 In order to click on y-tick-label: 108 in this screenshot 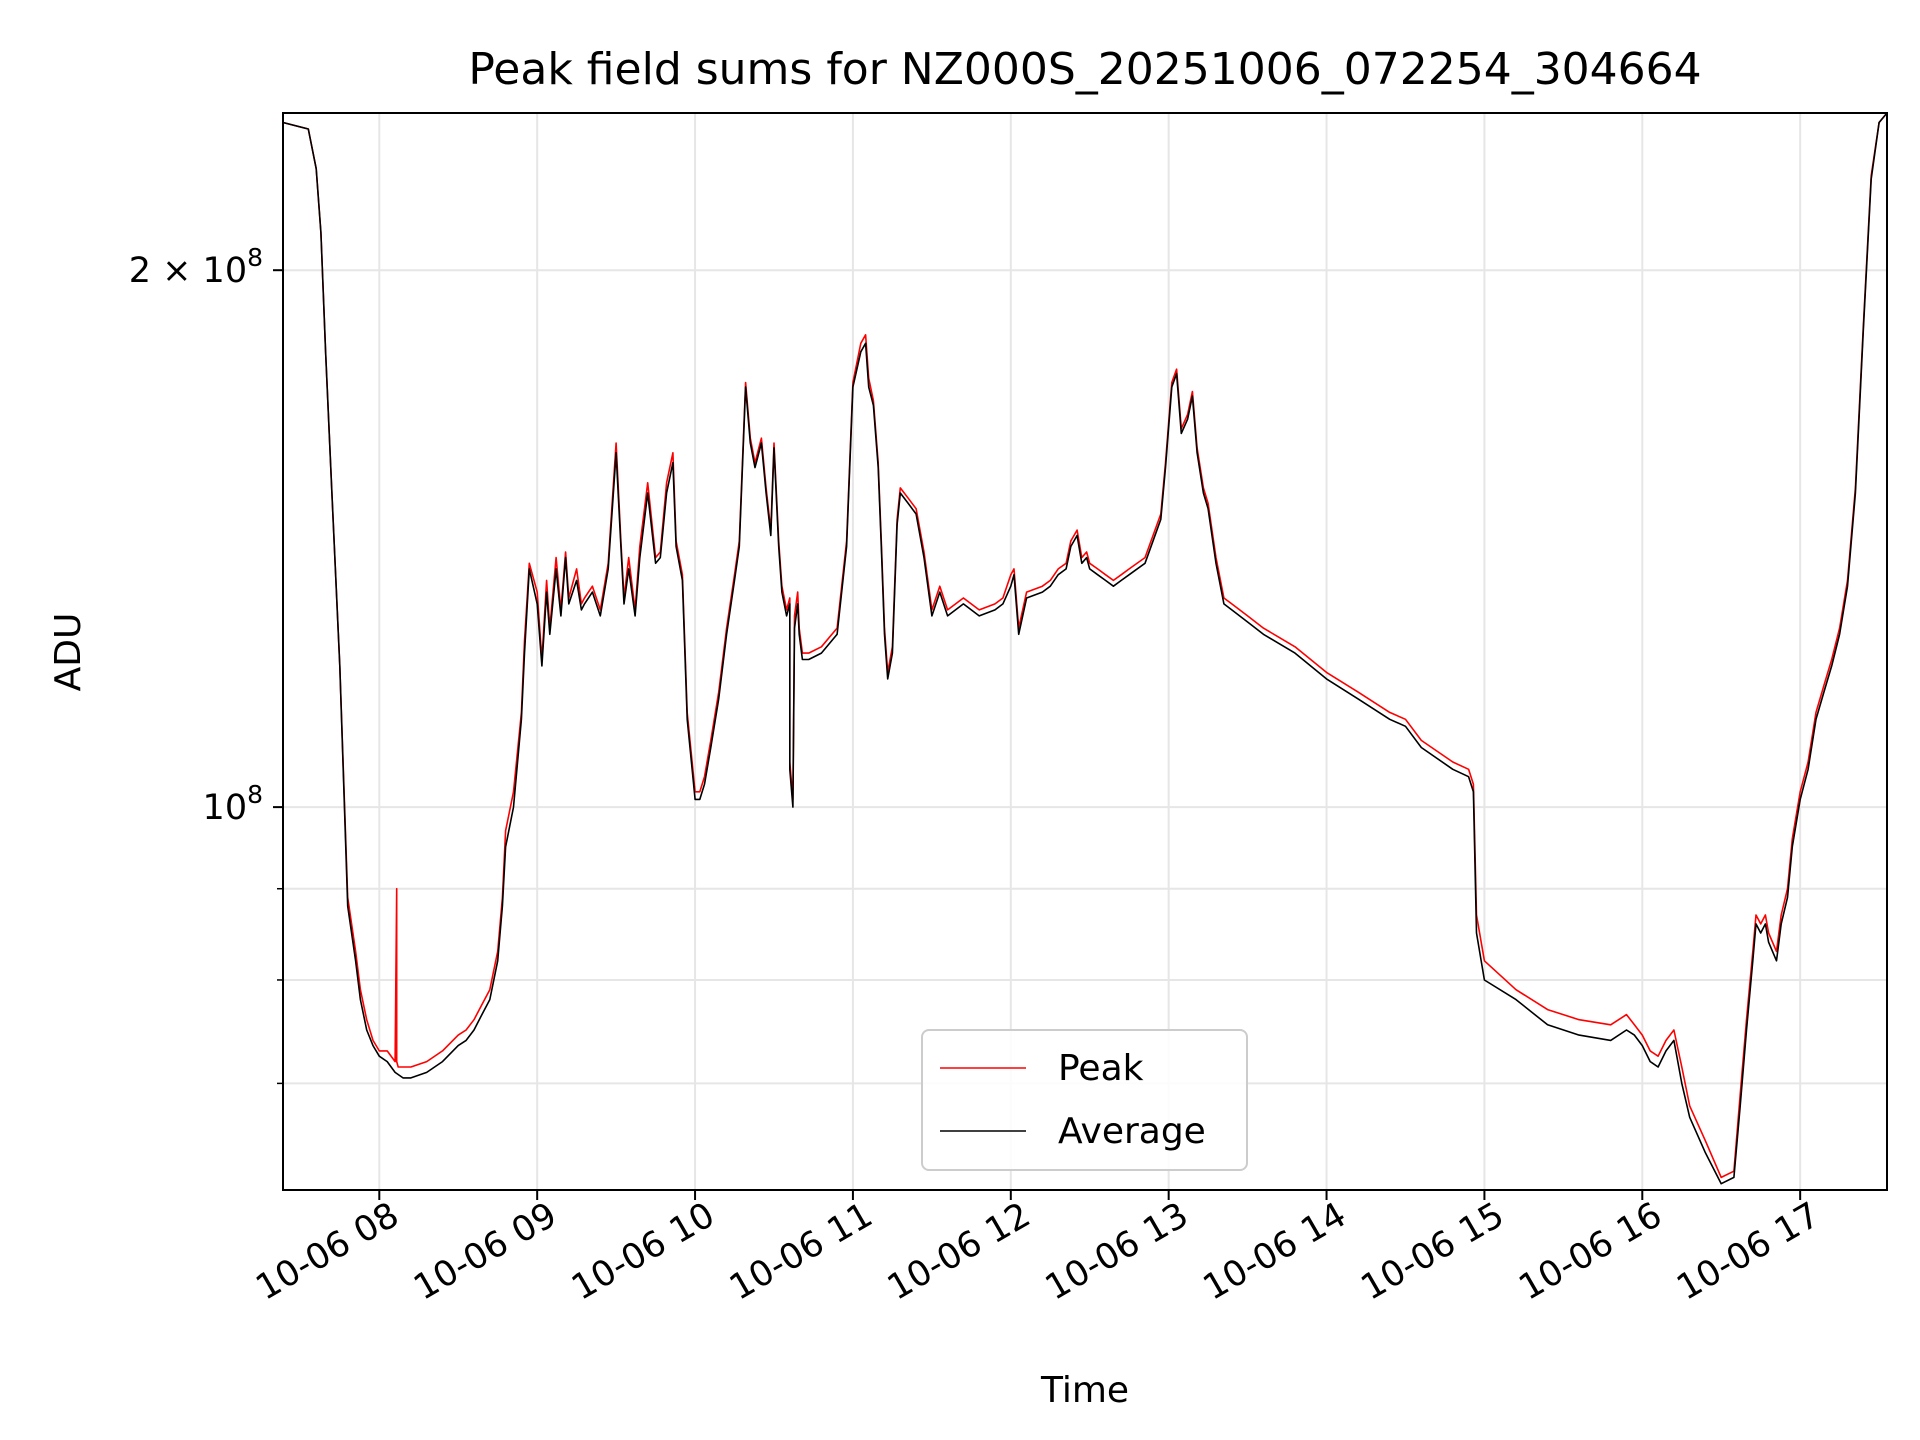, I will do `click(233, 804)`.